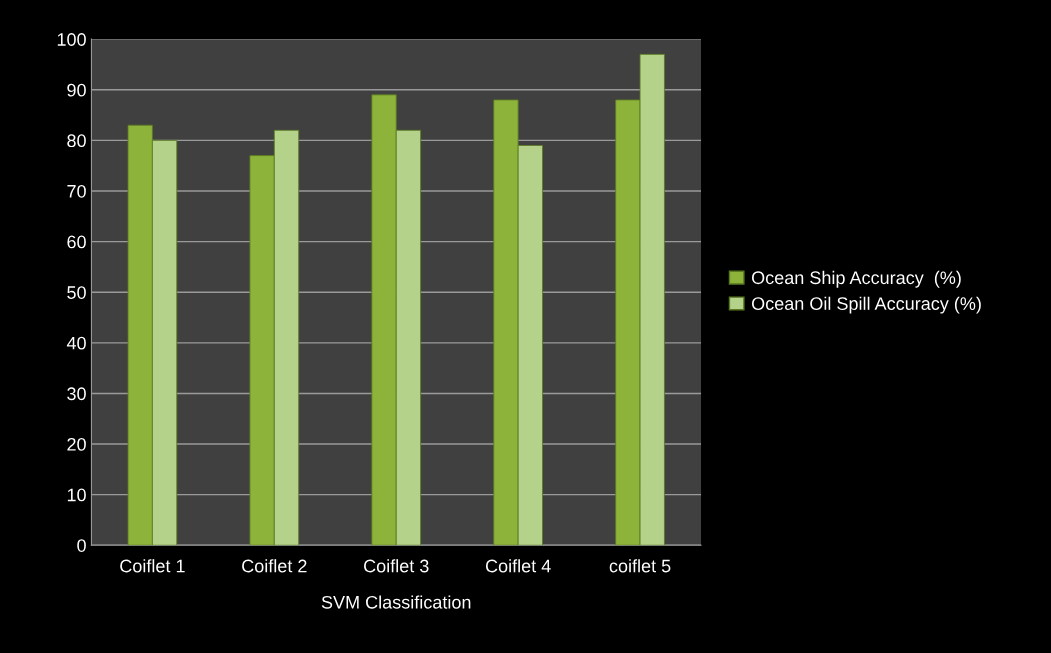 The width and height of the screenshot is (1051, 653). I want to click on x-tick-label: Coiflet 2, so click(274, 566).